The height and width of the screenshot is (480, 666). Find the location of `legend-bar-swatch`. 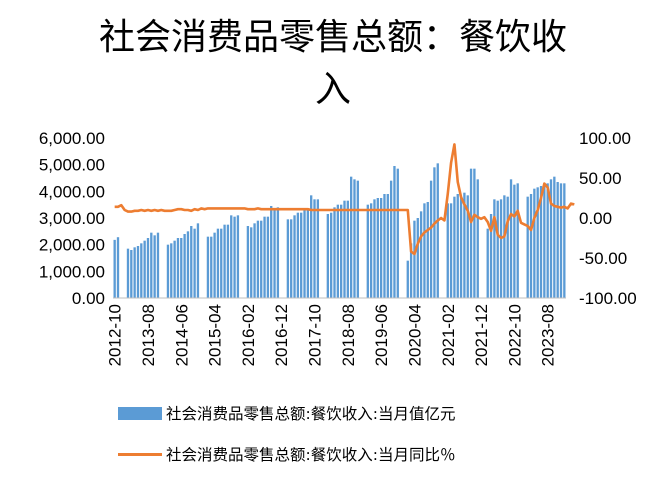

legend-bar-swatch is located at coordinates (140, 413).